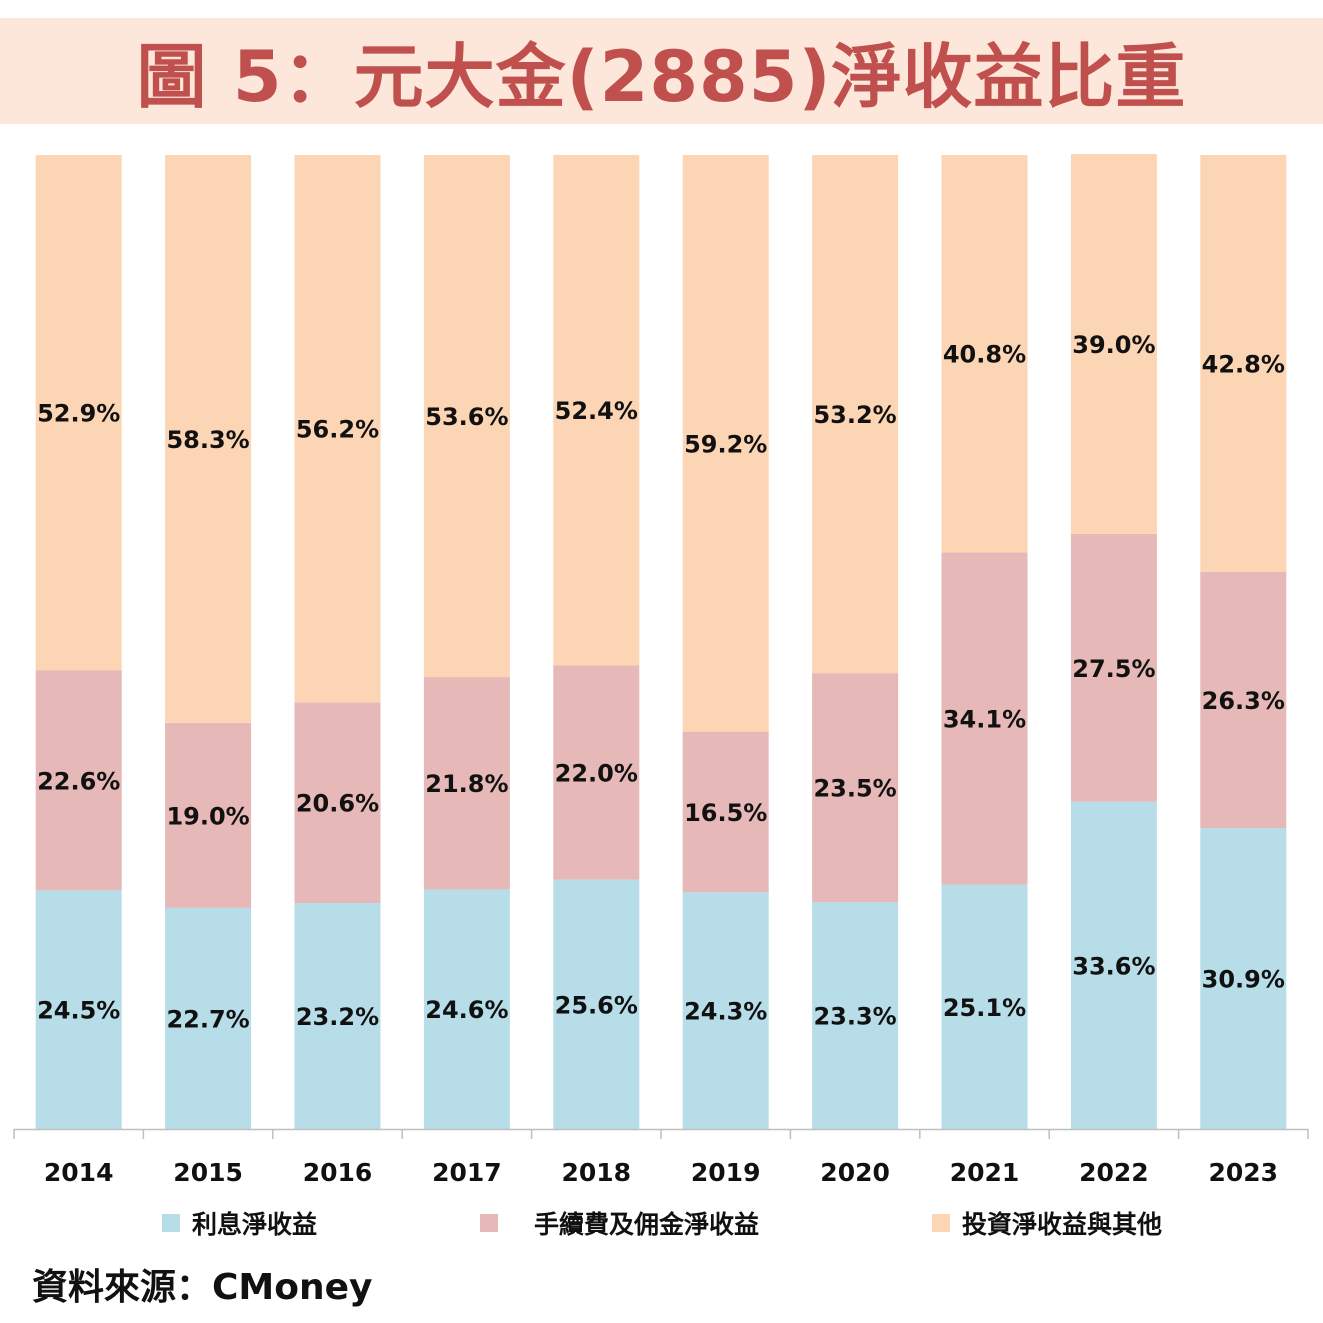  What do you see at coordinates (1244, 1172) in the screenshot?
I see `x-tick-label: 2023` at bounding box center [1244, 1172].